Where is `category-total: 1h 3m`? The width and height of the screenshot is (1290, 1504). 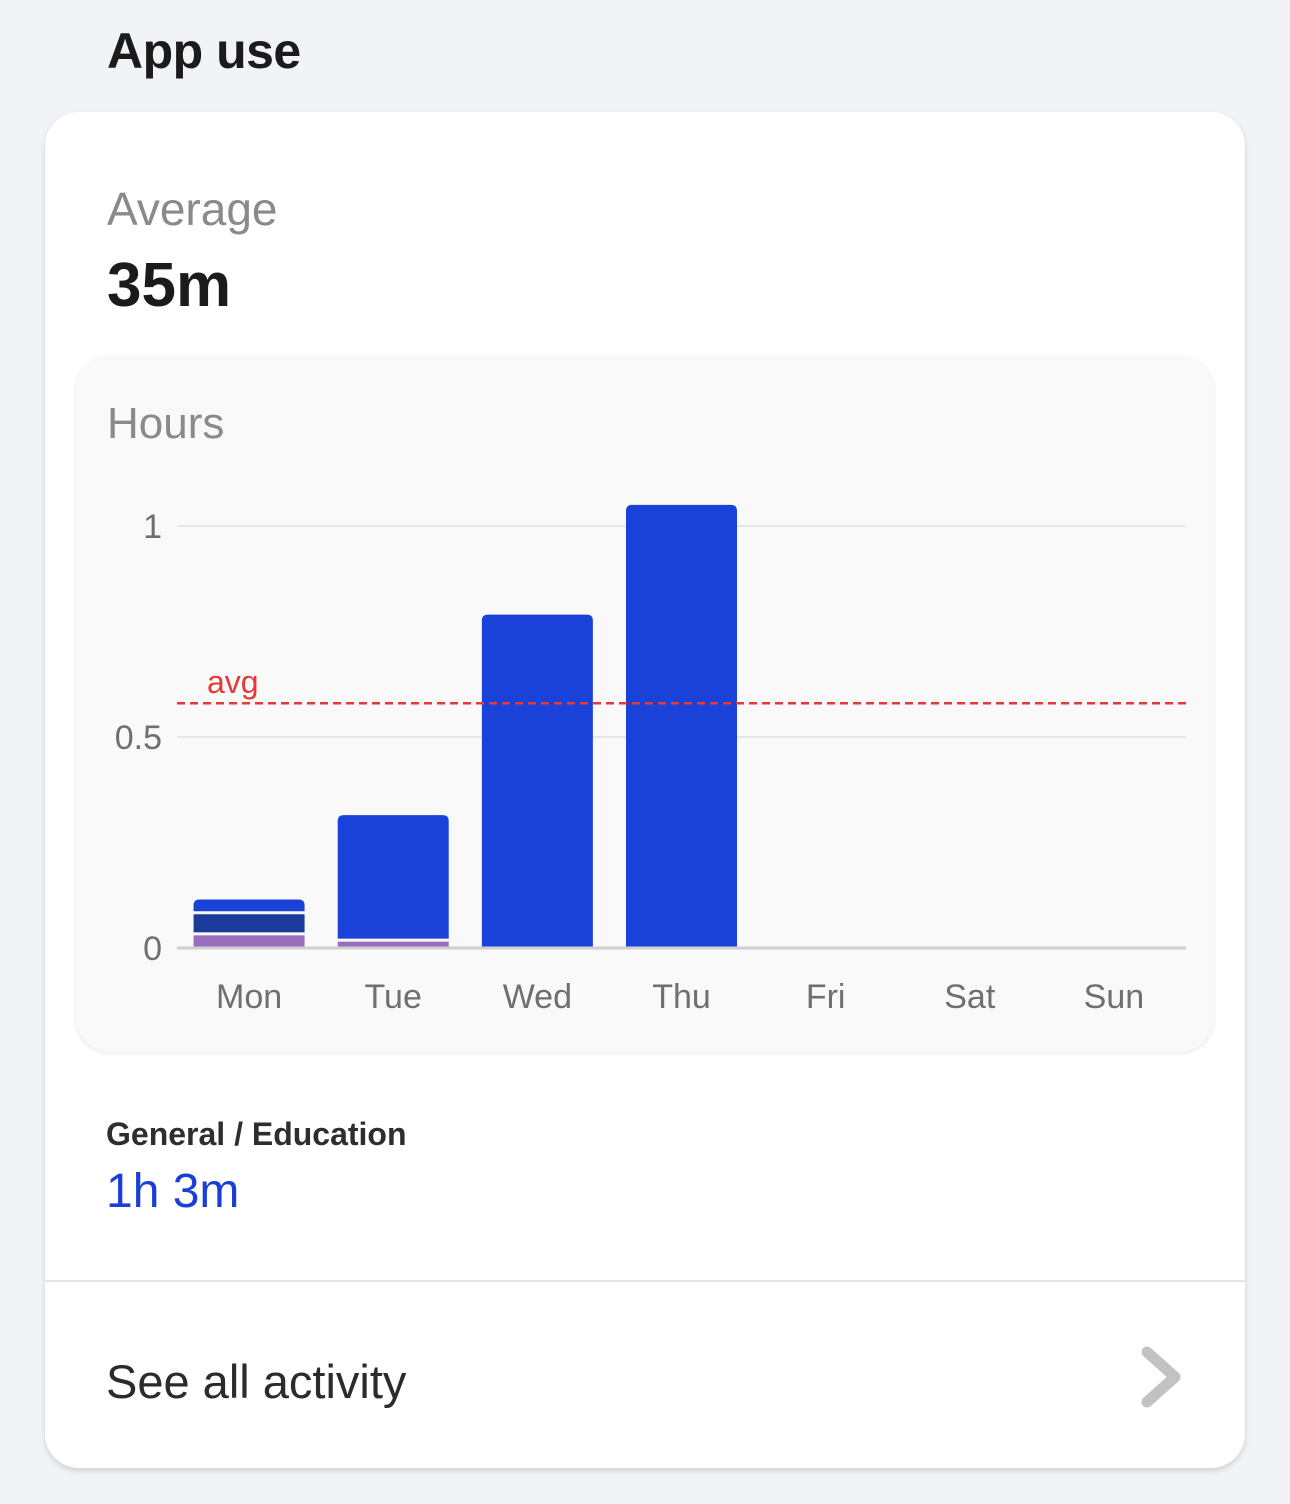
category-total: 1h 3m is located at coordinates (173, 1191).